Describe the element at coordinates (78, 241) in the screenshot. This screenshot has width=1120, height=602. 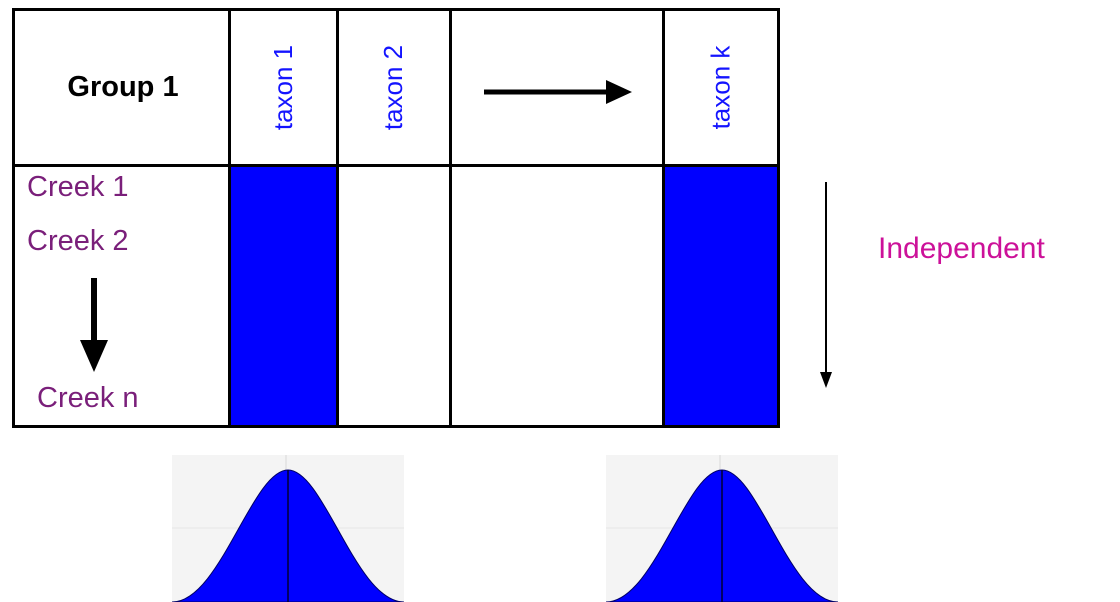
I see `creek-2-label: Creek 2` at that location.